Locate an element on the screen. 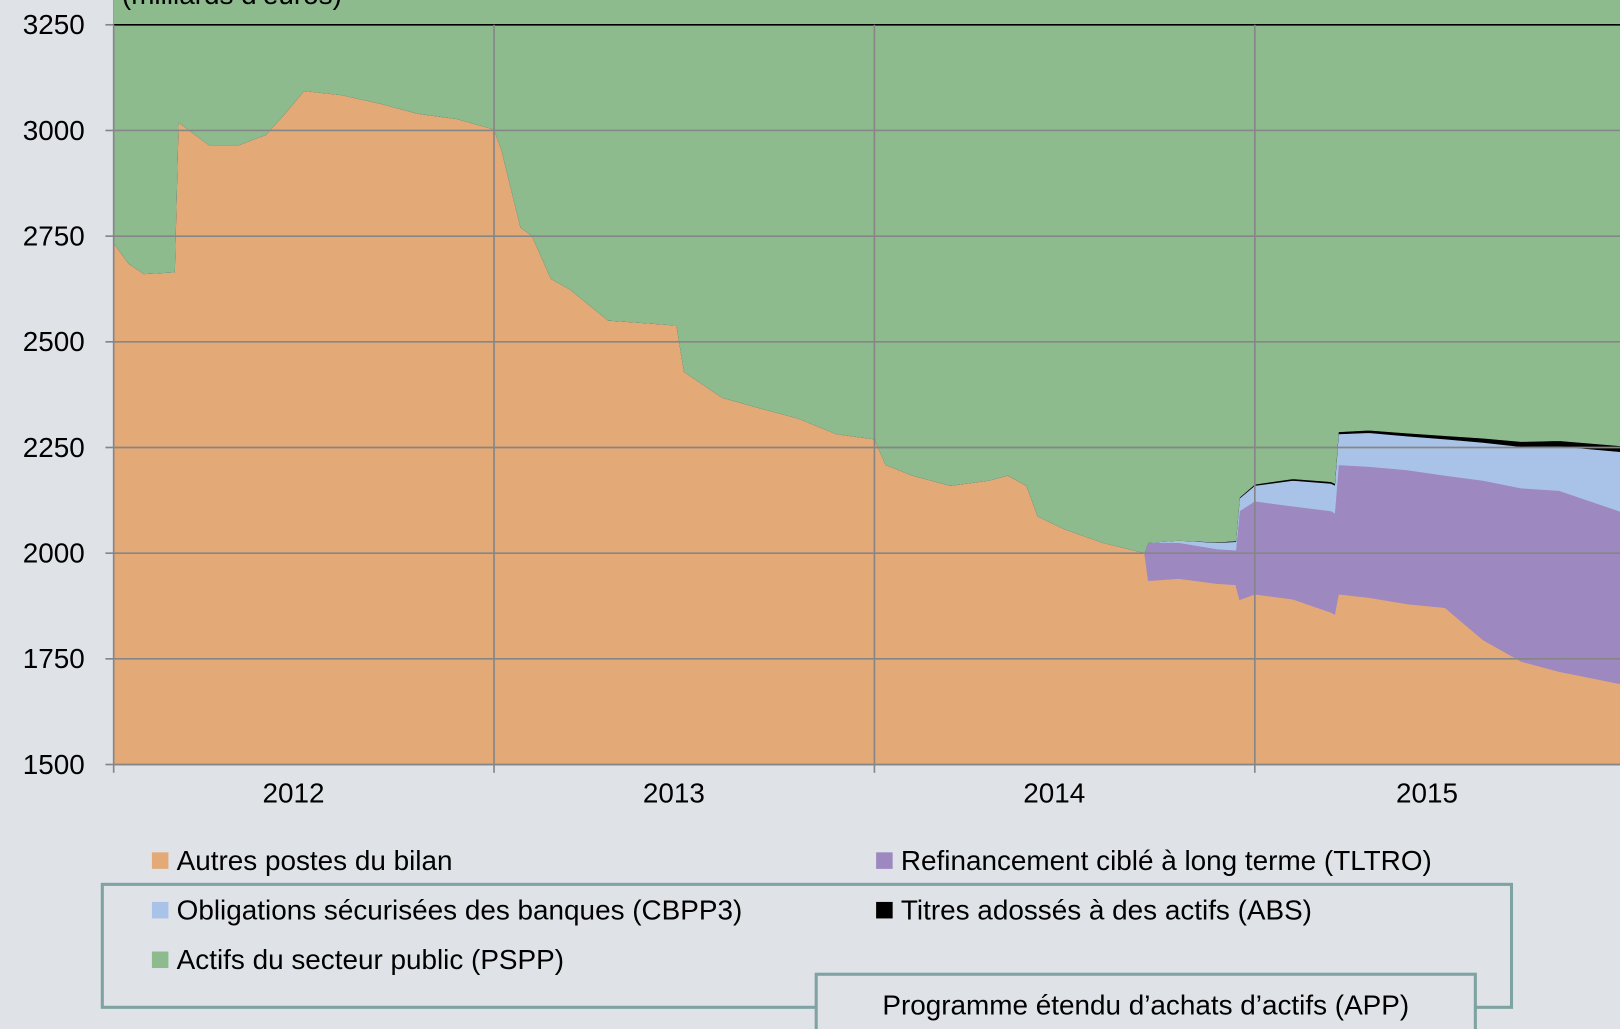 The image size is (1620, 1029). legend-group-box is located at coordinates (807, 945).